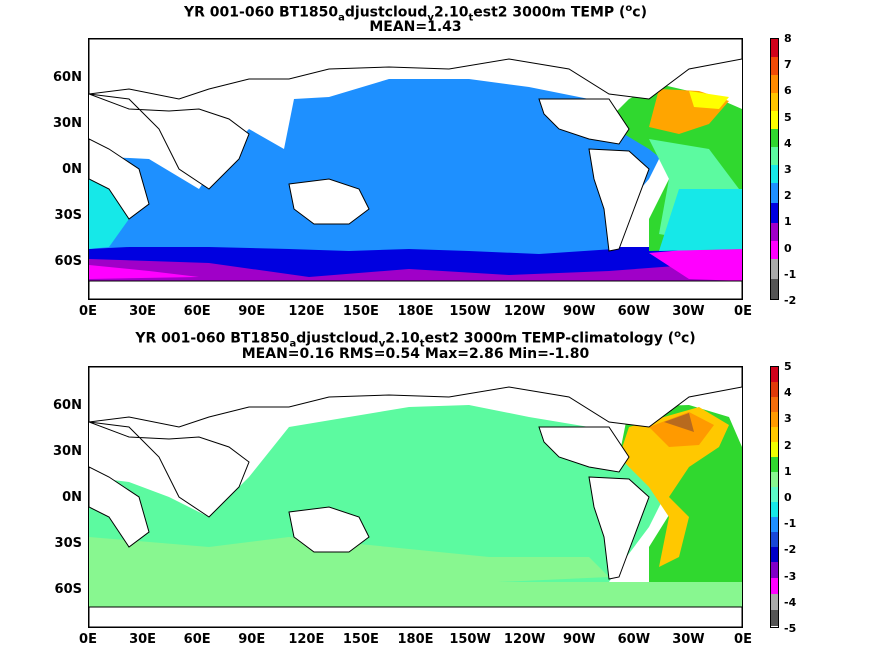 The width and height of the screenshot is (875, 656). I want to click on panel1-lat-label: 60S, so click(68, 261).